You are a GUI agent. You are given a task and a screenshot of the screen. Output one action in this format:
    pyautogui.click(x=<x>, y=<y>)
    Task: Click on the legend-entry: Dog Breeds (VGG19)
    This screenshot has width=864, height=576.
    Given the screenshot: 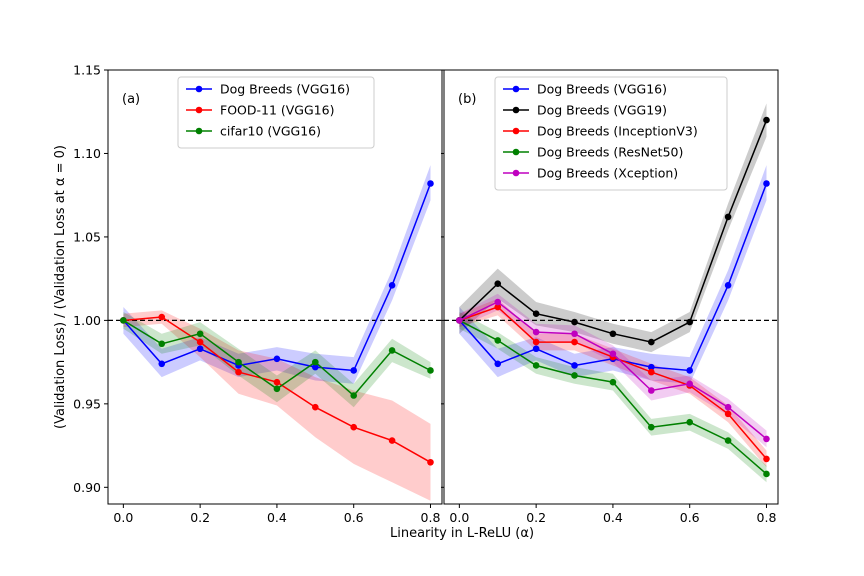 What is the action you would take?
    pyautogui.click(x=602, y=110)
    